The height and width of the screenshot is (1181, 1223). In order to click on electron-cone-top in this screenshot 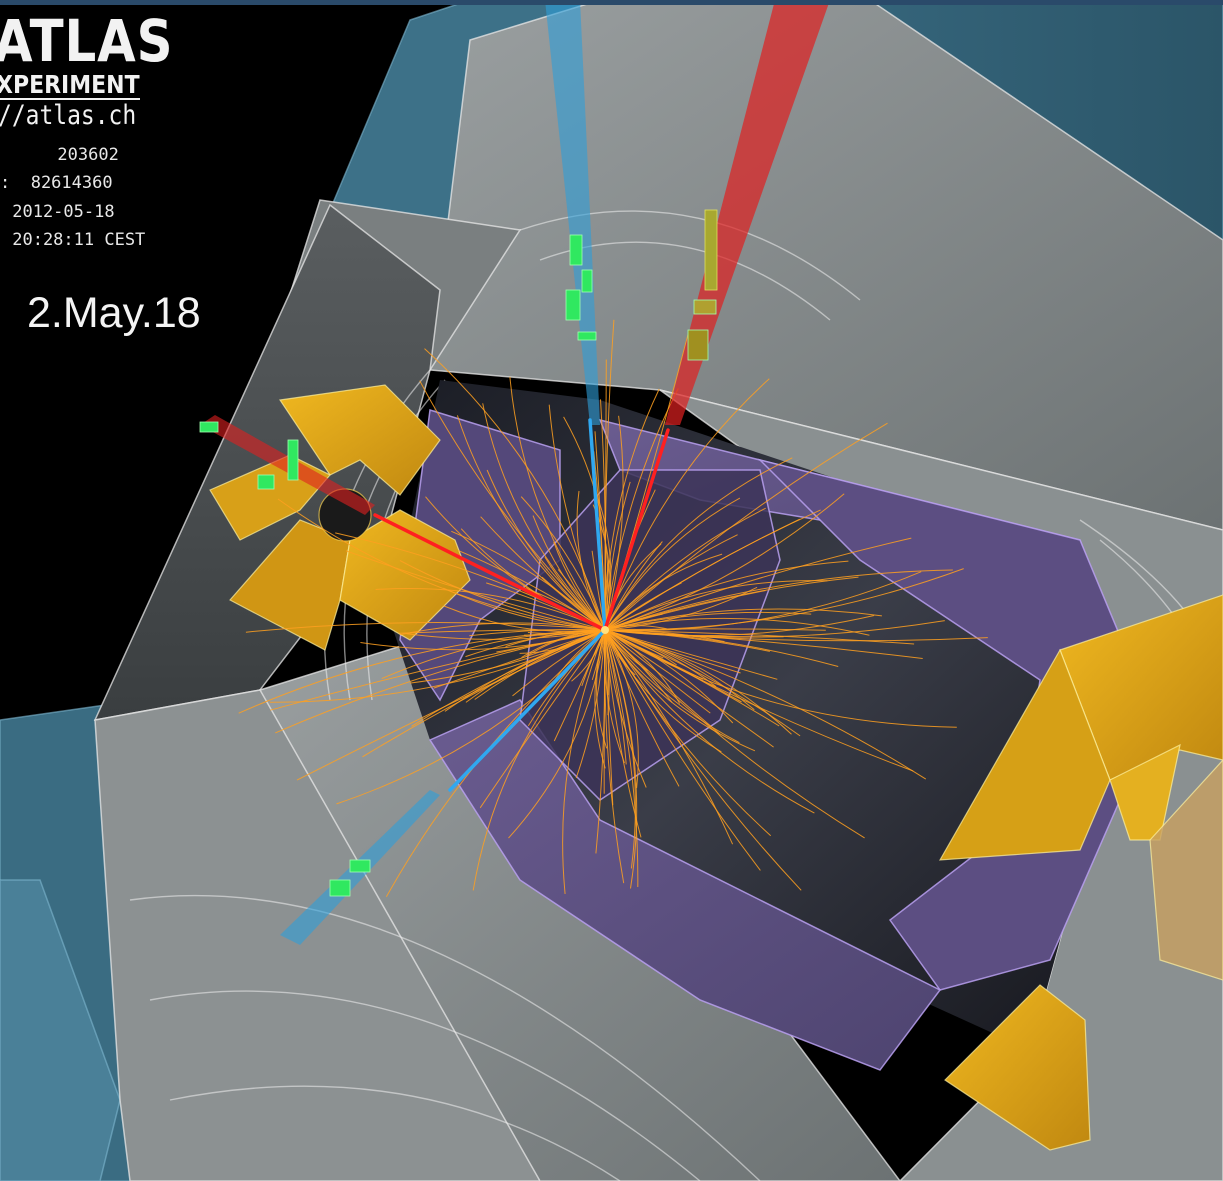, I will do `click(747, 212)`.